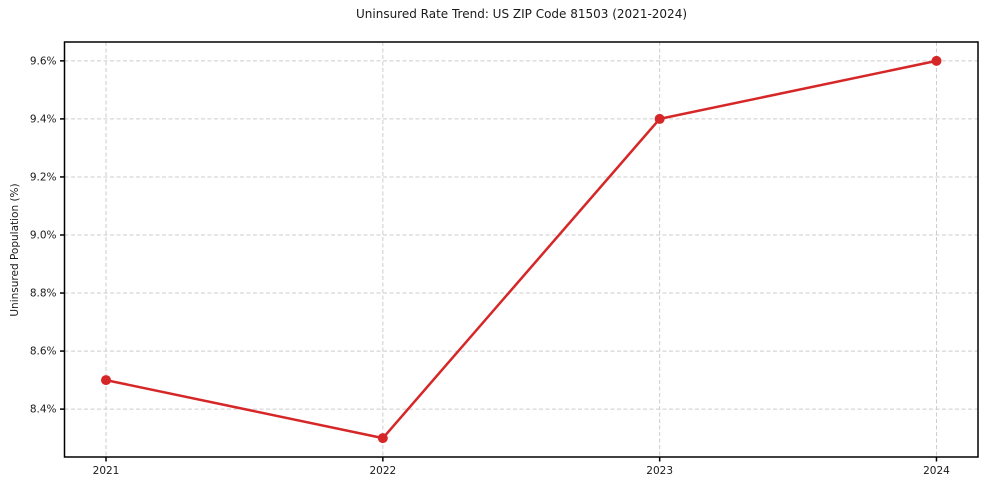 This screenshot has width=989, height=490. I want to click on x-tick-label: 2024, so click(936, 471).